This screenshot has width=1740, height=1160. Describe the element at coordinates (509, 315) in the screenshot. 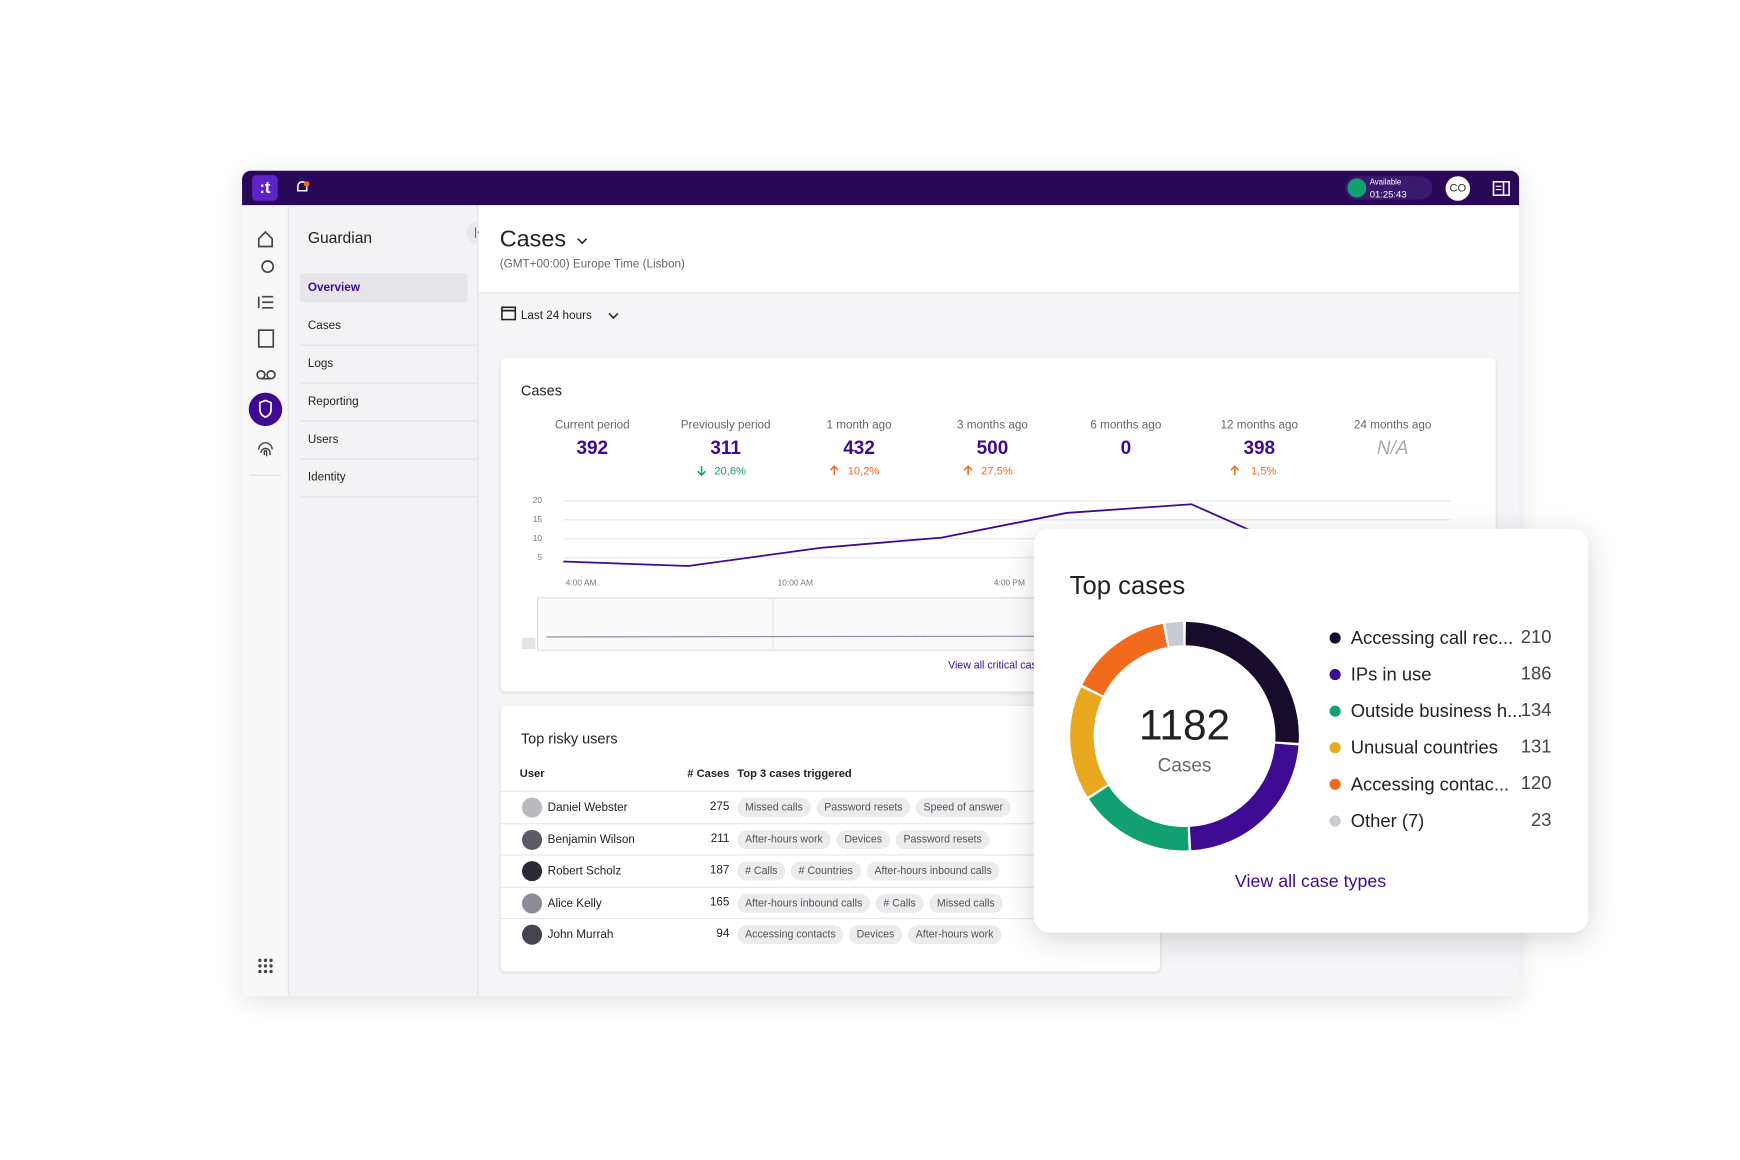

I see `range-picker` at that location.